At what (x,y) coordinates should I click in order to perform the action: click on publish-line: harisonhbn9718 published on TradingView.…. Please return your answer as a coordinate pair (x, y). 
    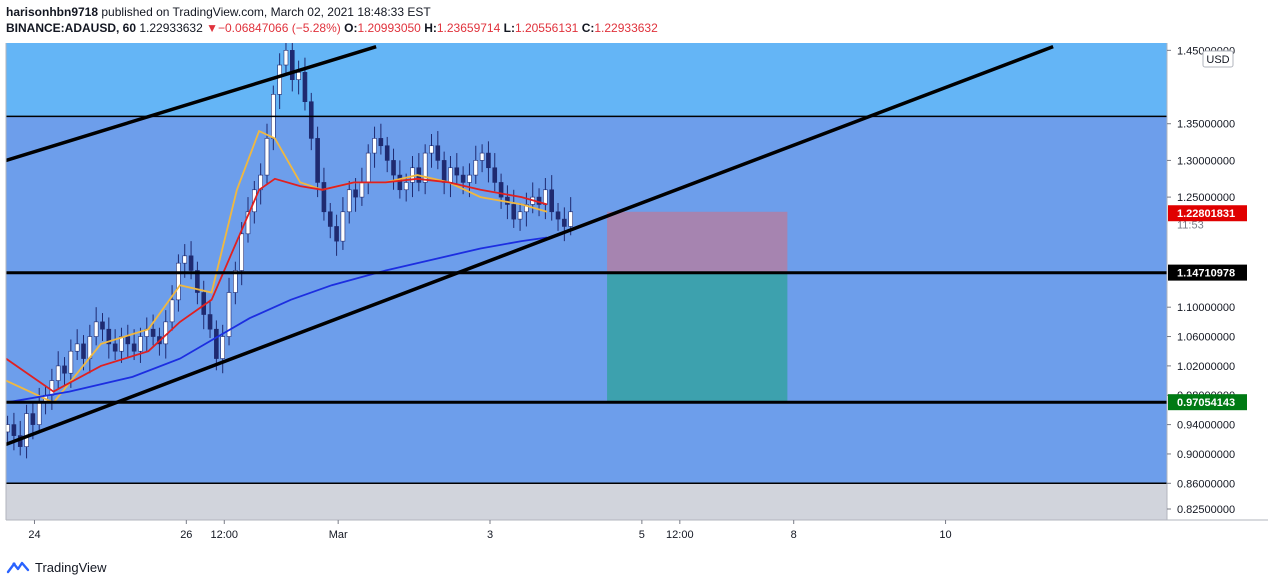
    Looking at the image, I should click on (637, 12).